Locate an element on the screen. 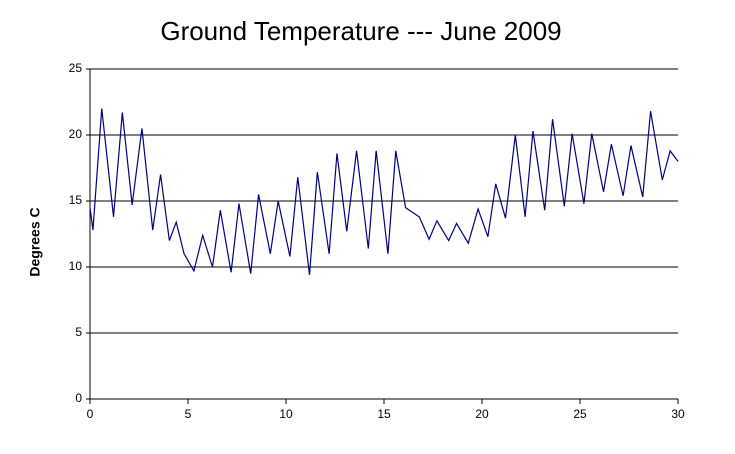  x-tick-label: 15 is located at coordinates (384, 414).